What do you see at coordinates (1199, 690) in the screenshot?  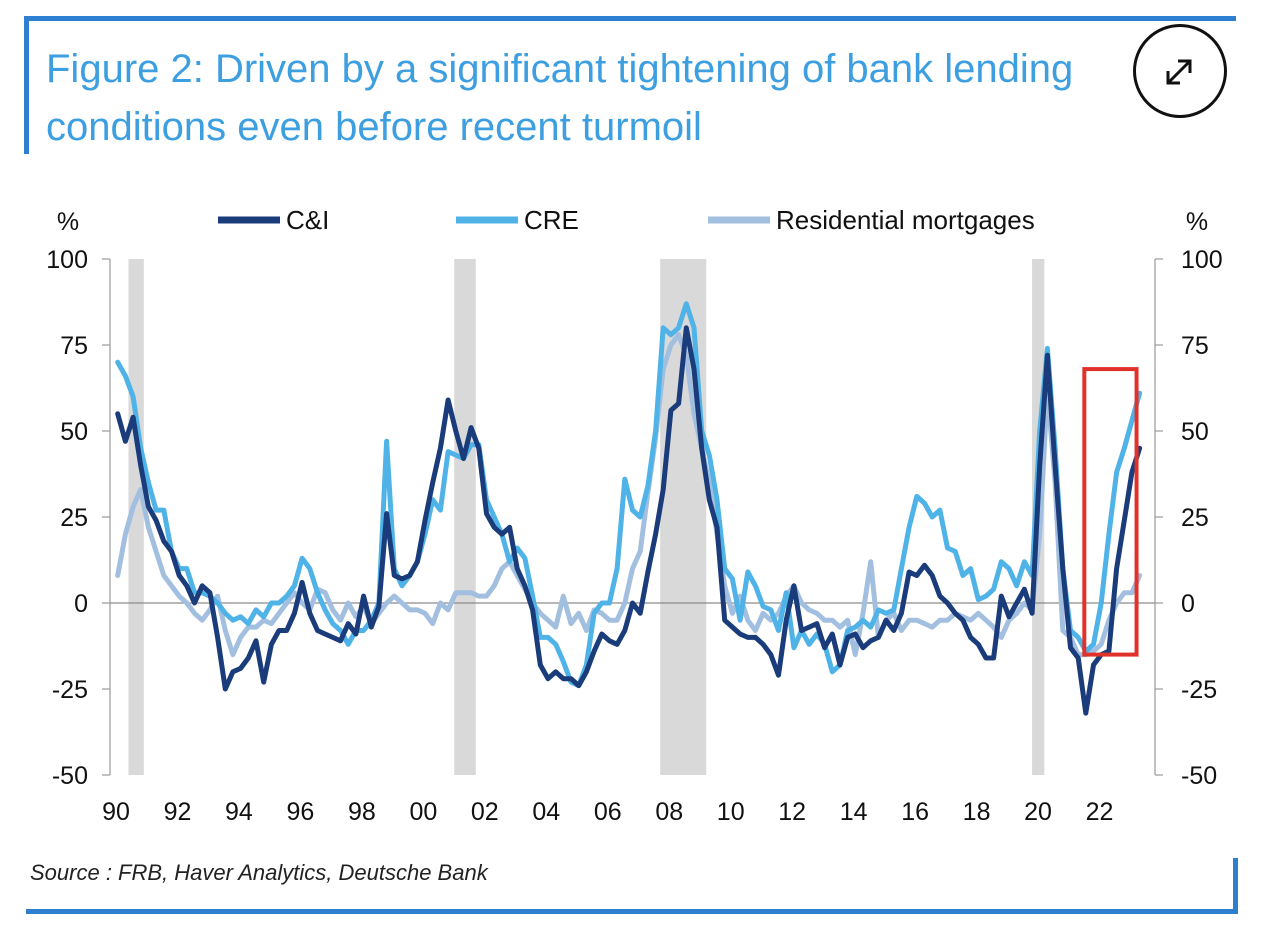 I see `right-y-tick-label: -25` at bounding box center [1199, 690].